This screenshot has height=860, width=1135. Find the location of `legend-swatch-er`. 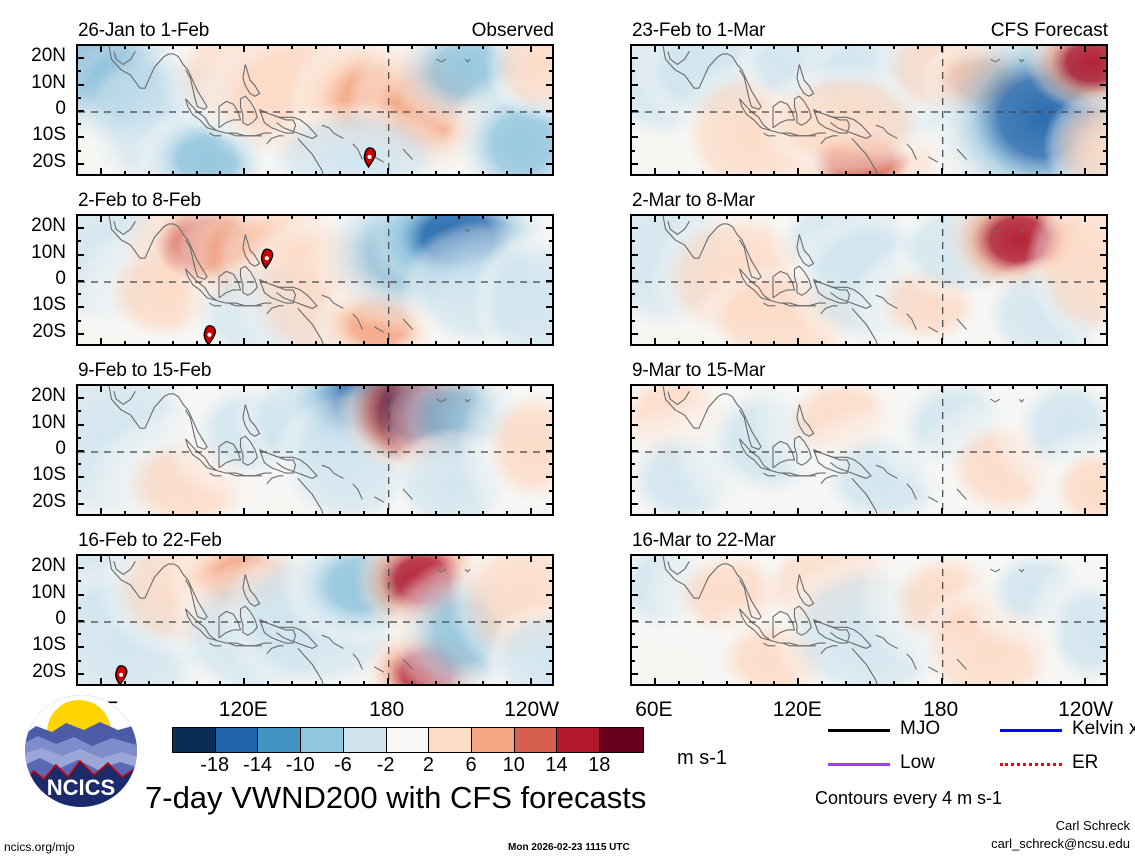

legend-swatch-er is located at coordinates (1031, 764).